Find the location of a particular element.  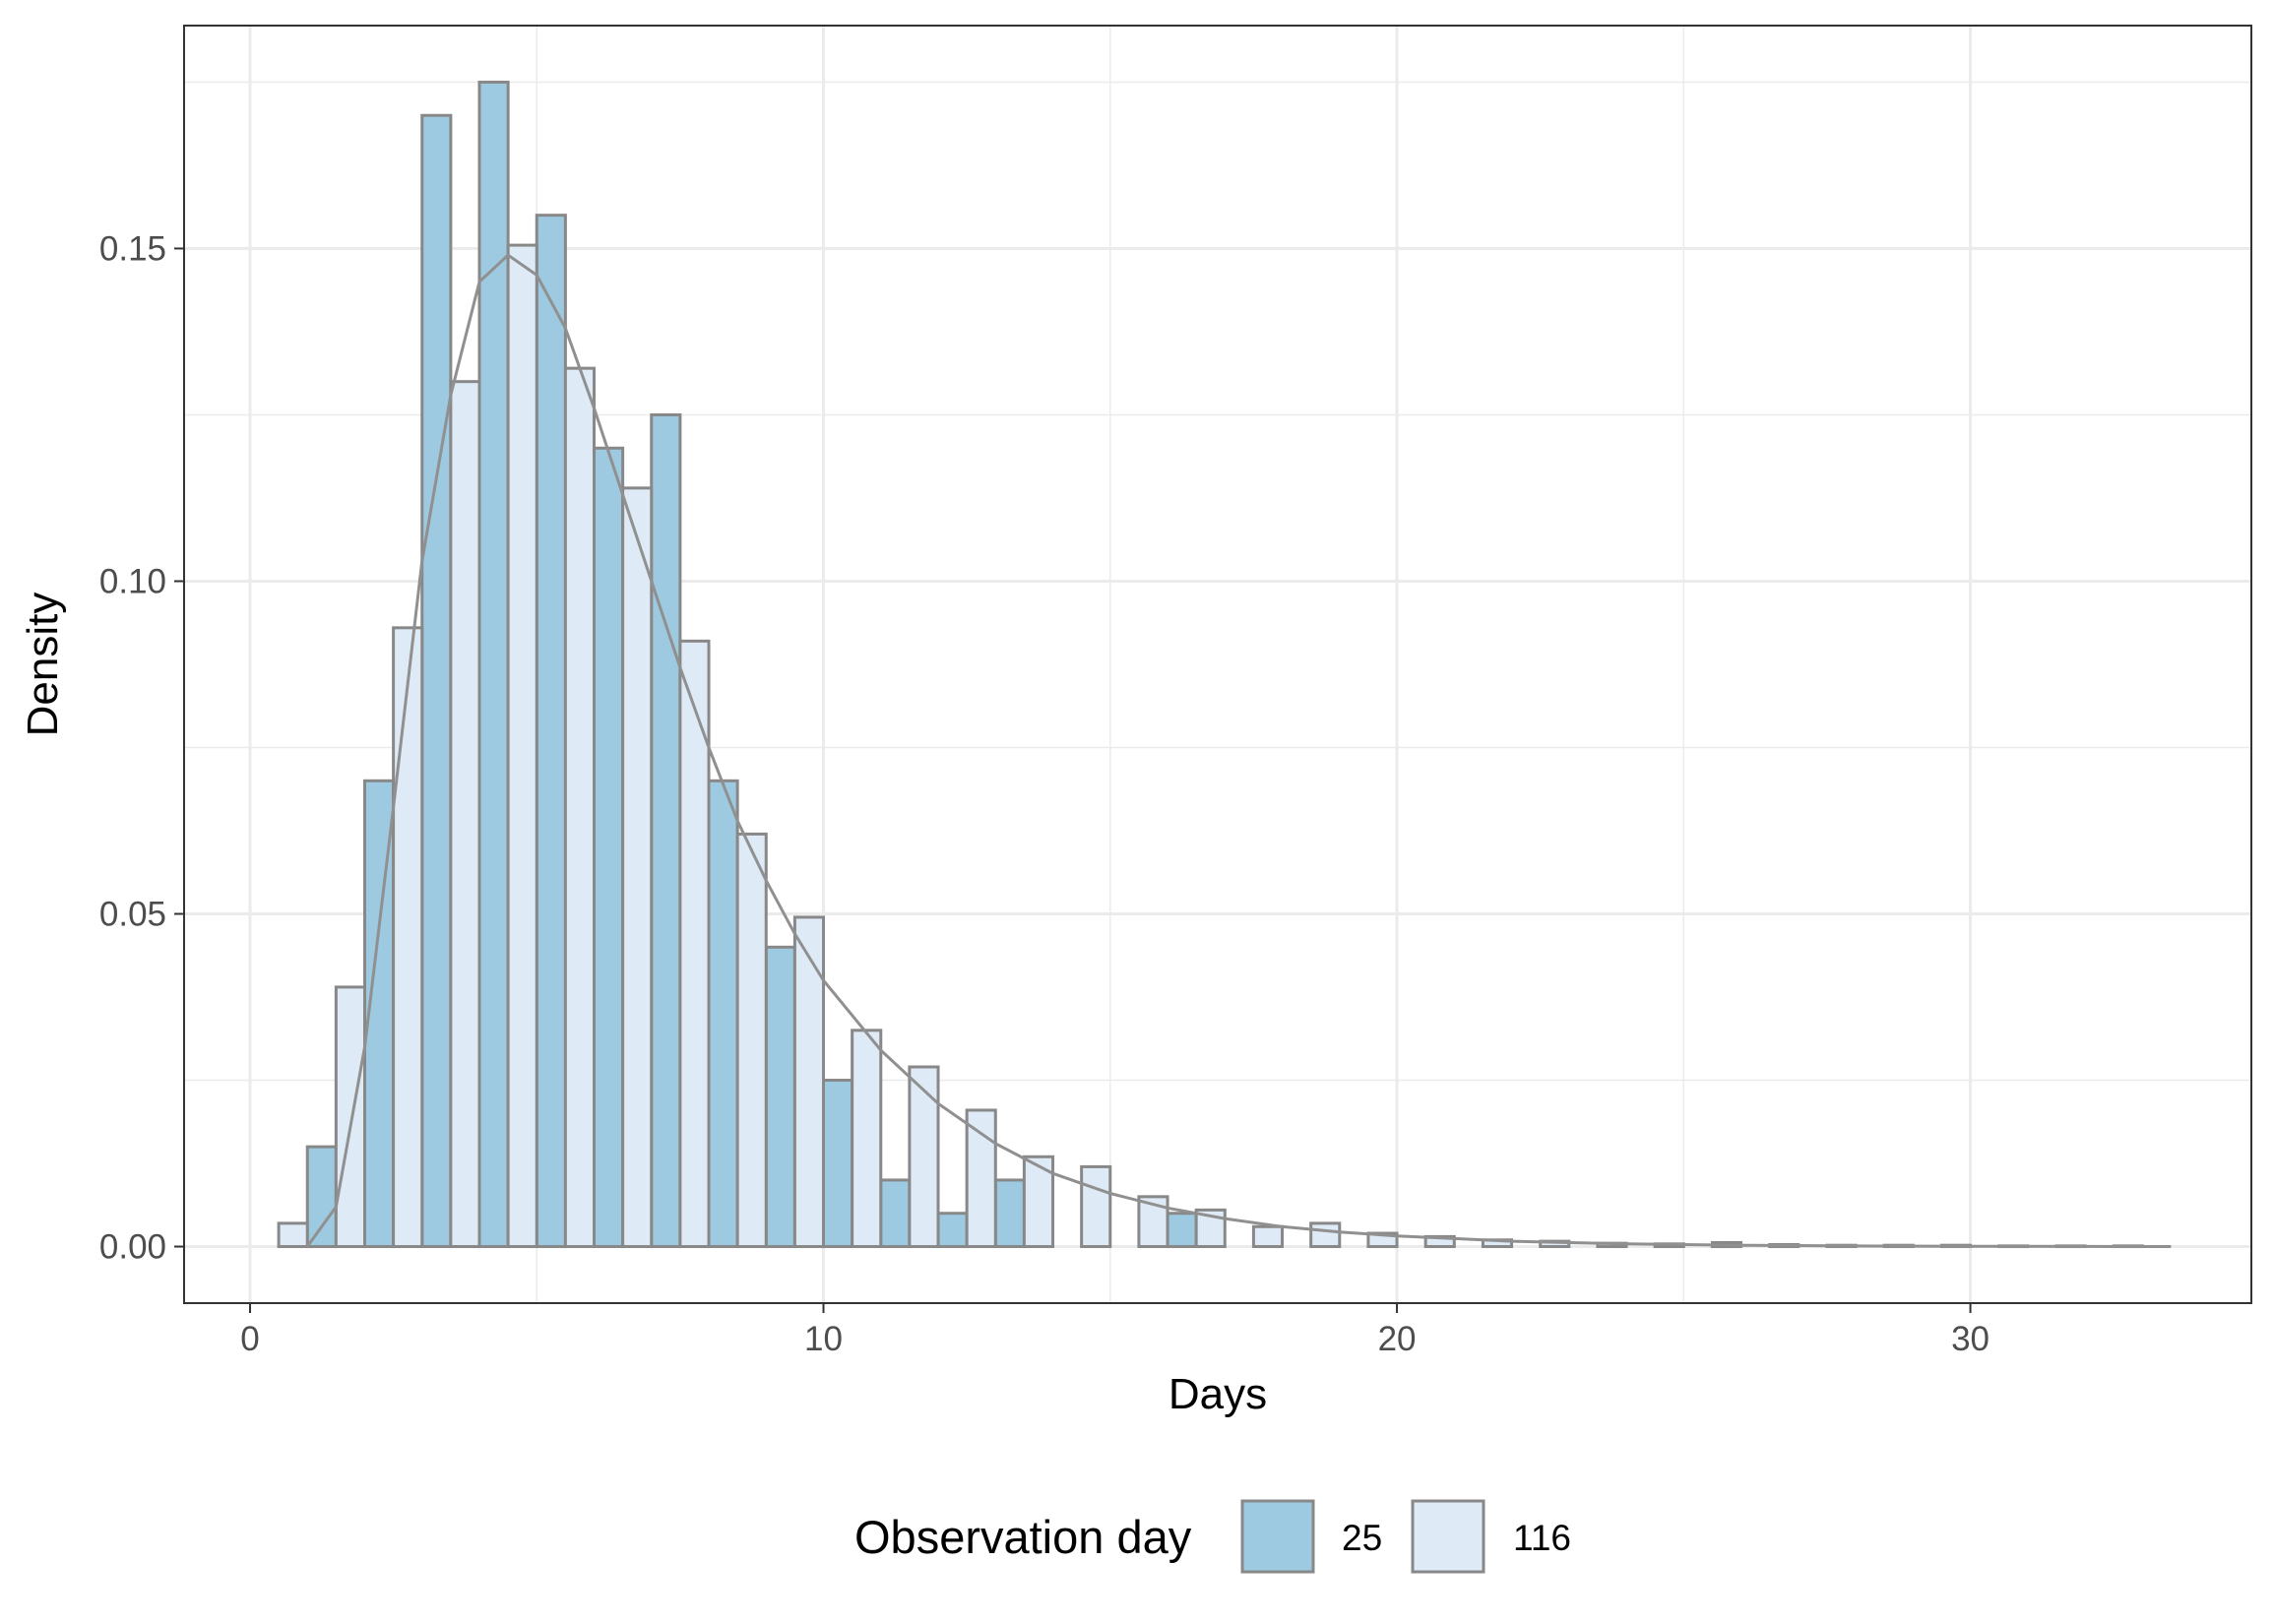

legend-title: Observation day is located at coordinates (1023, 1537).